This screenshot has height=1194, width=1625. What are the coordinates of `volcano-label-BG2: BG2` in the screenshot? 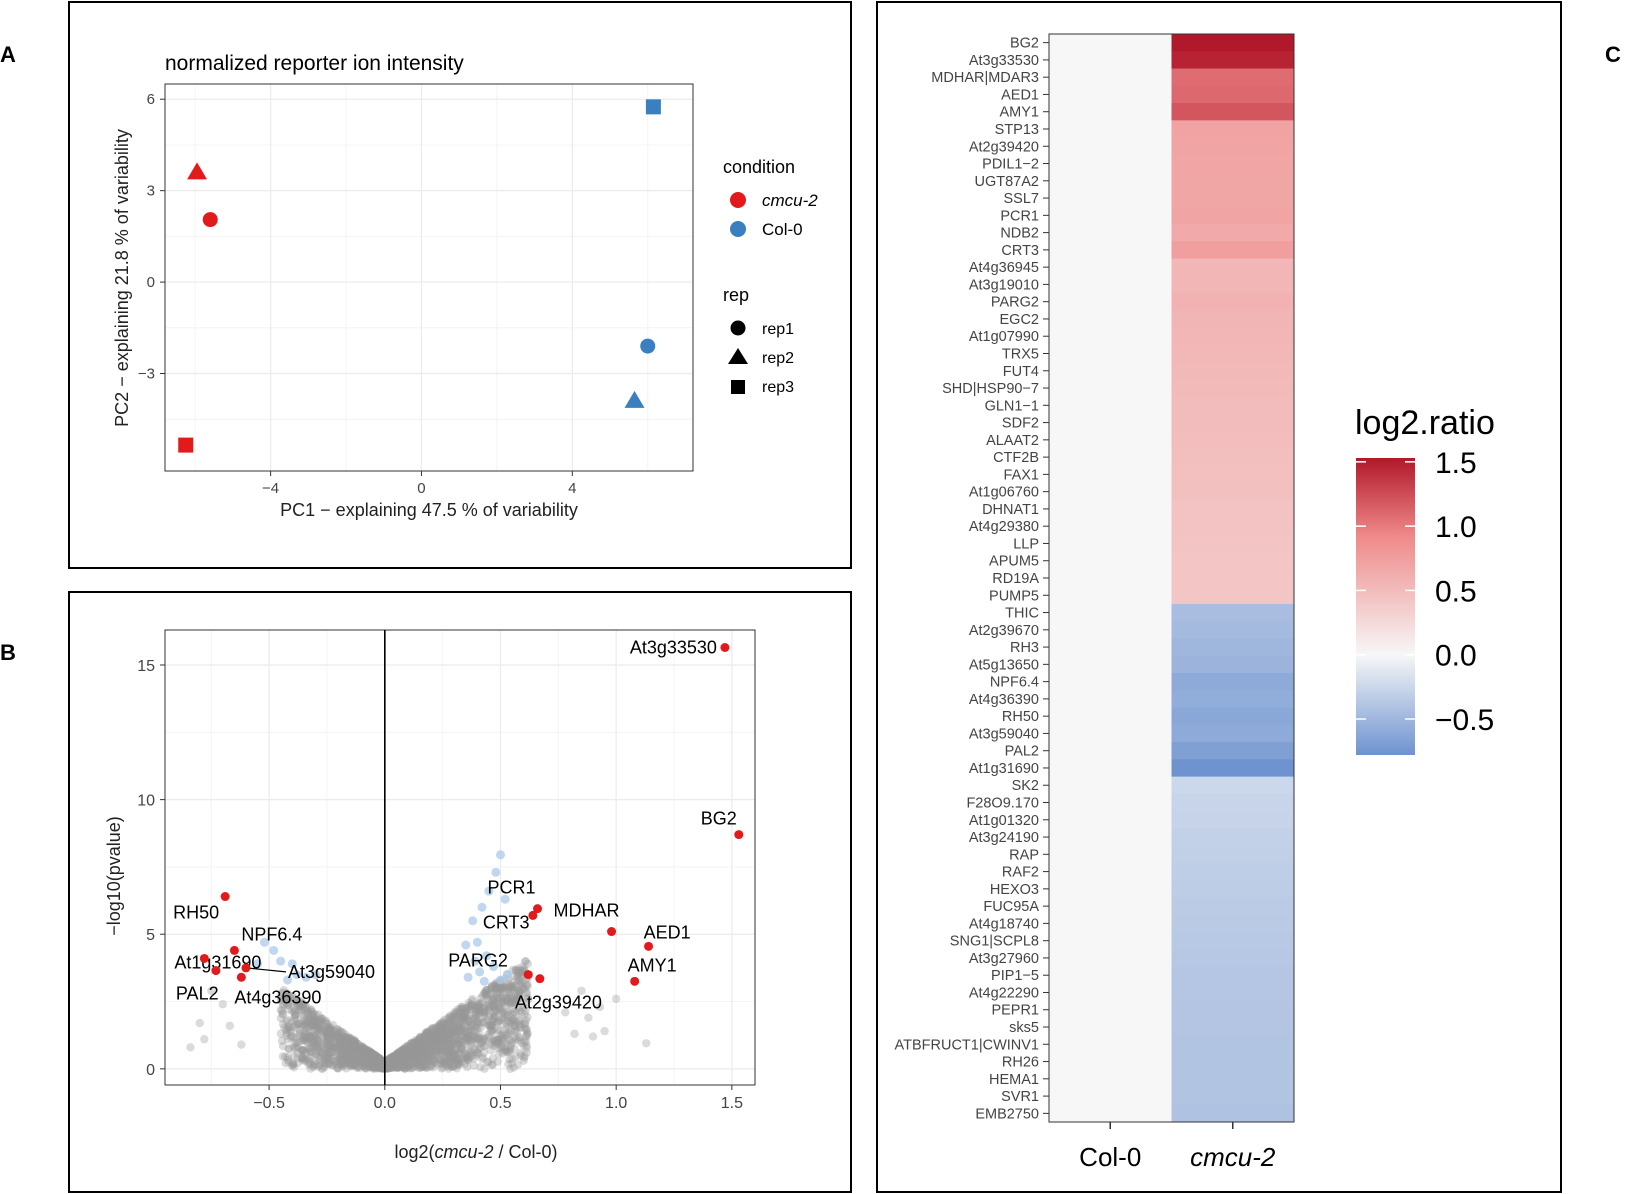 It's located at (719, 819).